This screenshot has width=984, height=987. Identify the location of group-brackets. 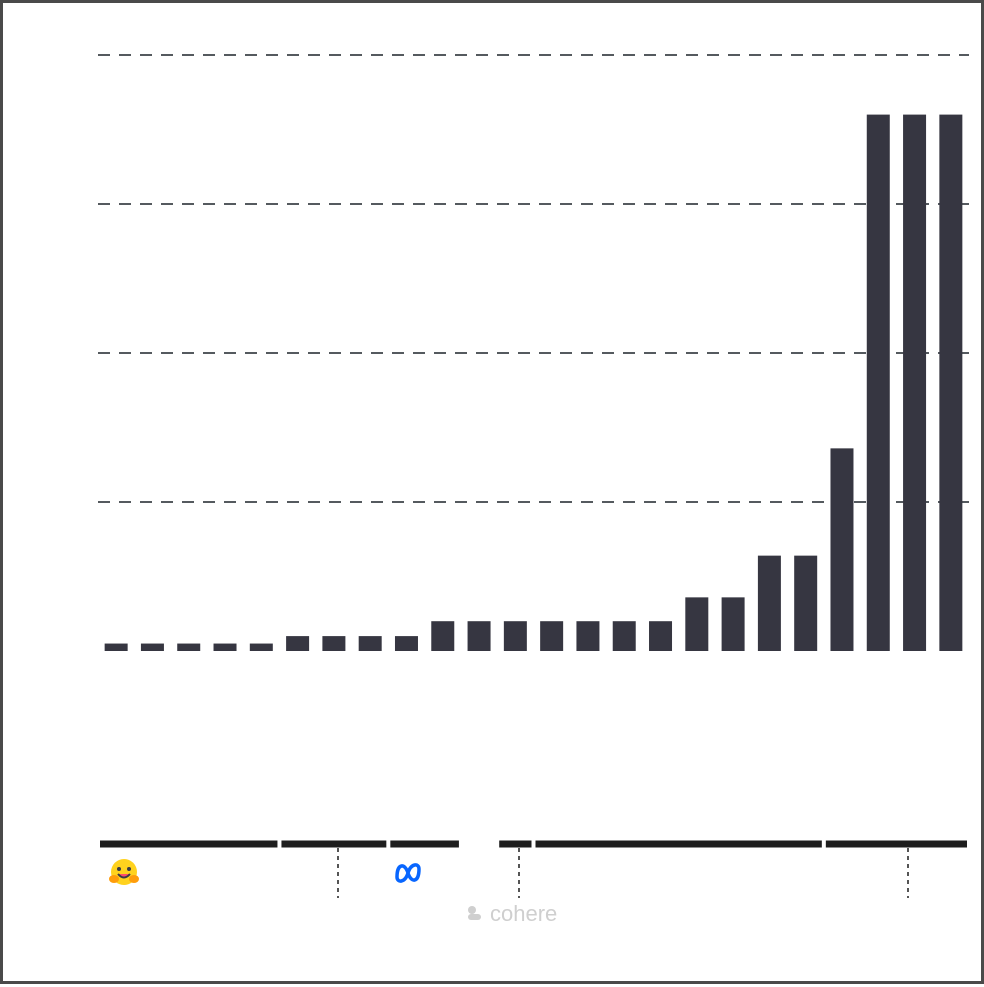
(533, 869).